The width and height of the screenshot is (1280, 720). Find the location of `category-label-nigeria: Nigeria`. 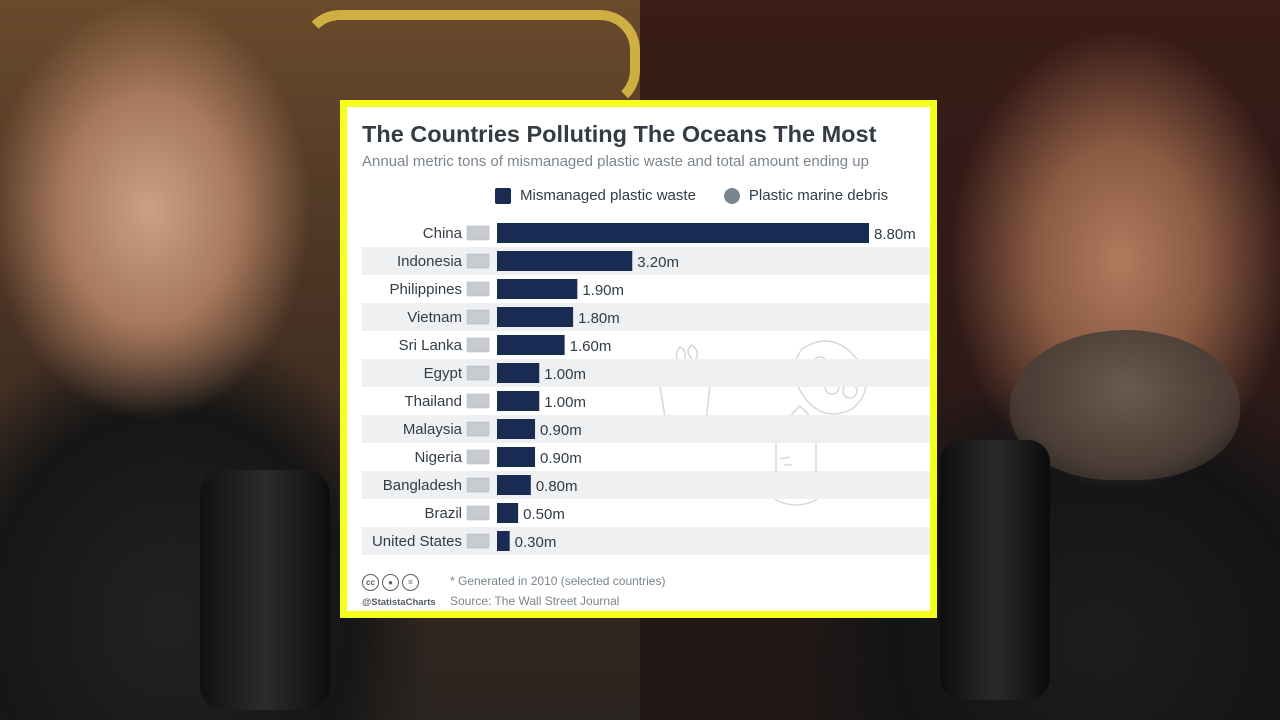

category-label-nigeria: Nigeria is located at coordinates (438, 457).